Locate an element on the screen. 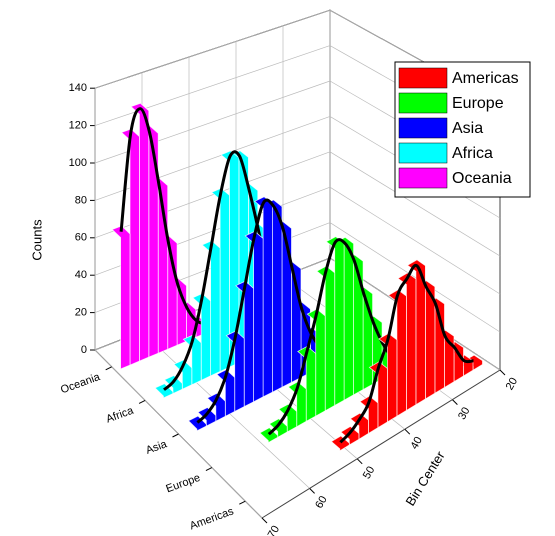  y-tick-label: 60 is located at coordinates (81, 238).